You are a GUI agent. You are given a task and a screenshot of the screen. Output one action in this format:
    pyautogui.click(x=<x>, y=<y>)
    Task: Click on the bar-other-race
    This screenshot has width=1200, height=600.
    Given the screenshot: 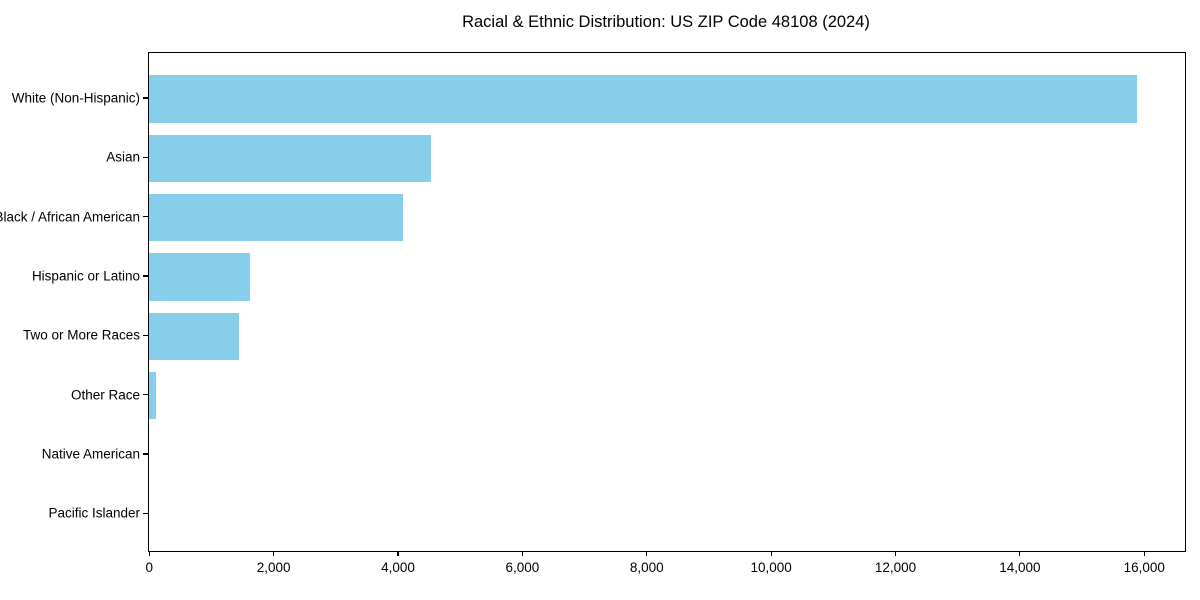 What is the action you would take?
    pyautogui.click(x=152, y=395)
    